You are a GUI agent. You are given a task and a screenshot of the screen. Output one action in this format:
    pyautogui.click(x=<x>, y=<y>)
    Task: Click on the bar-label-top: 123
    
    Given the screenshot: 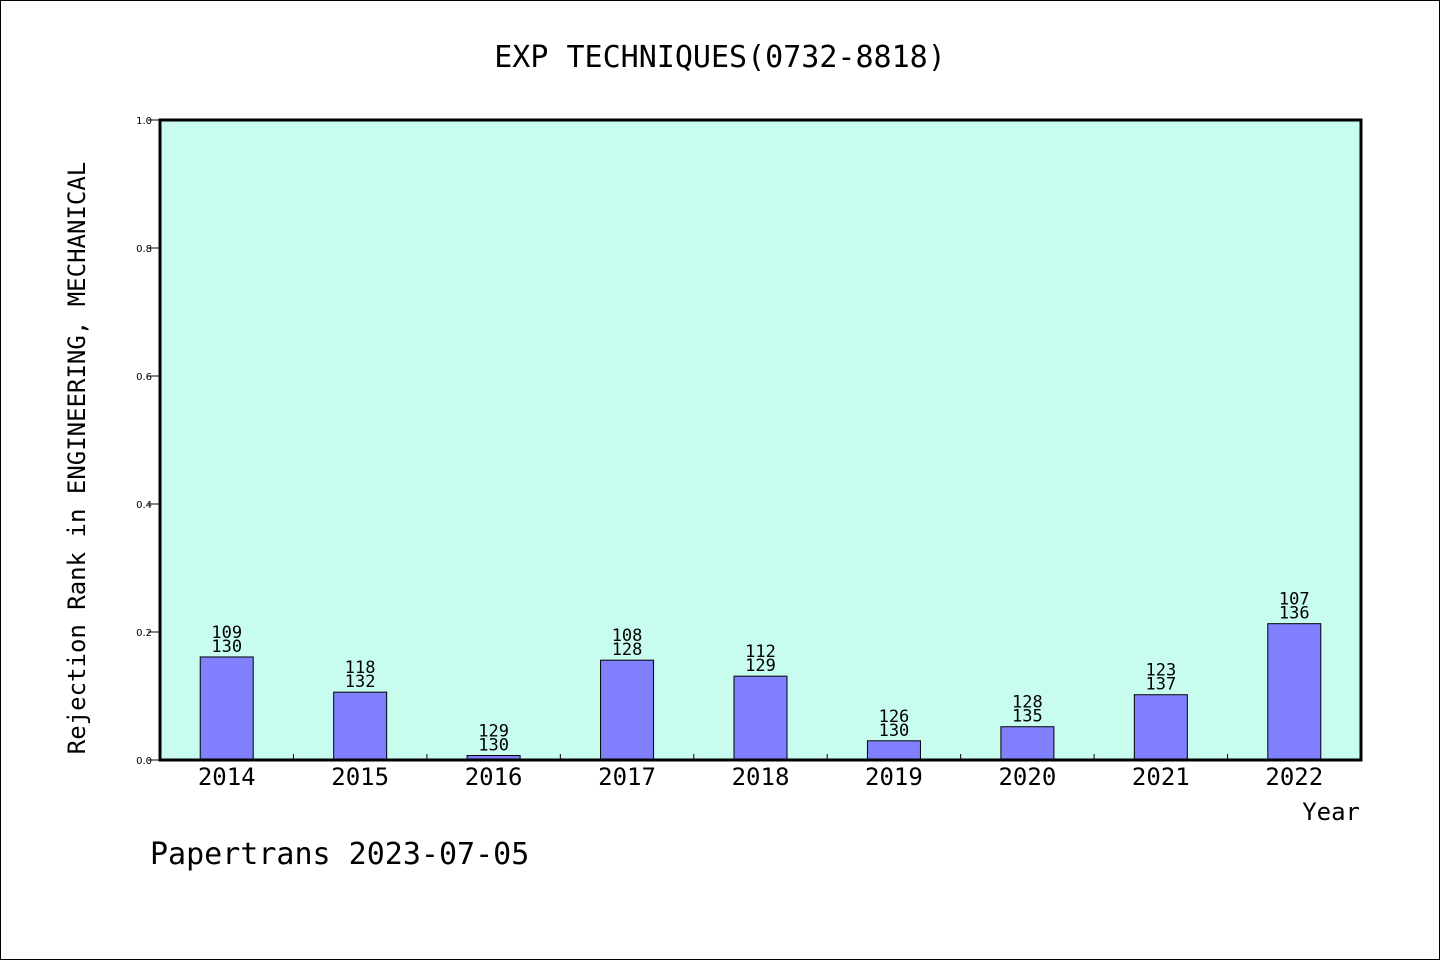 What is the action you would take?
    pyautogui.click(x=1160, y=671)
    